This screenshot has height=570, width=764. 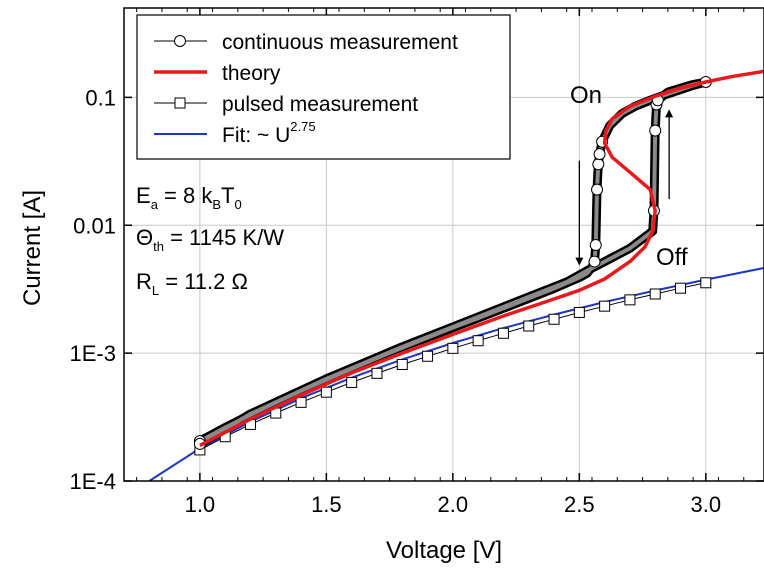 I want to click on legend-label-fit: Fit: ~ U2.75, so click(x=269, y=133).